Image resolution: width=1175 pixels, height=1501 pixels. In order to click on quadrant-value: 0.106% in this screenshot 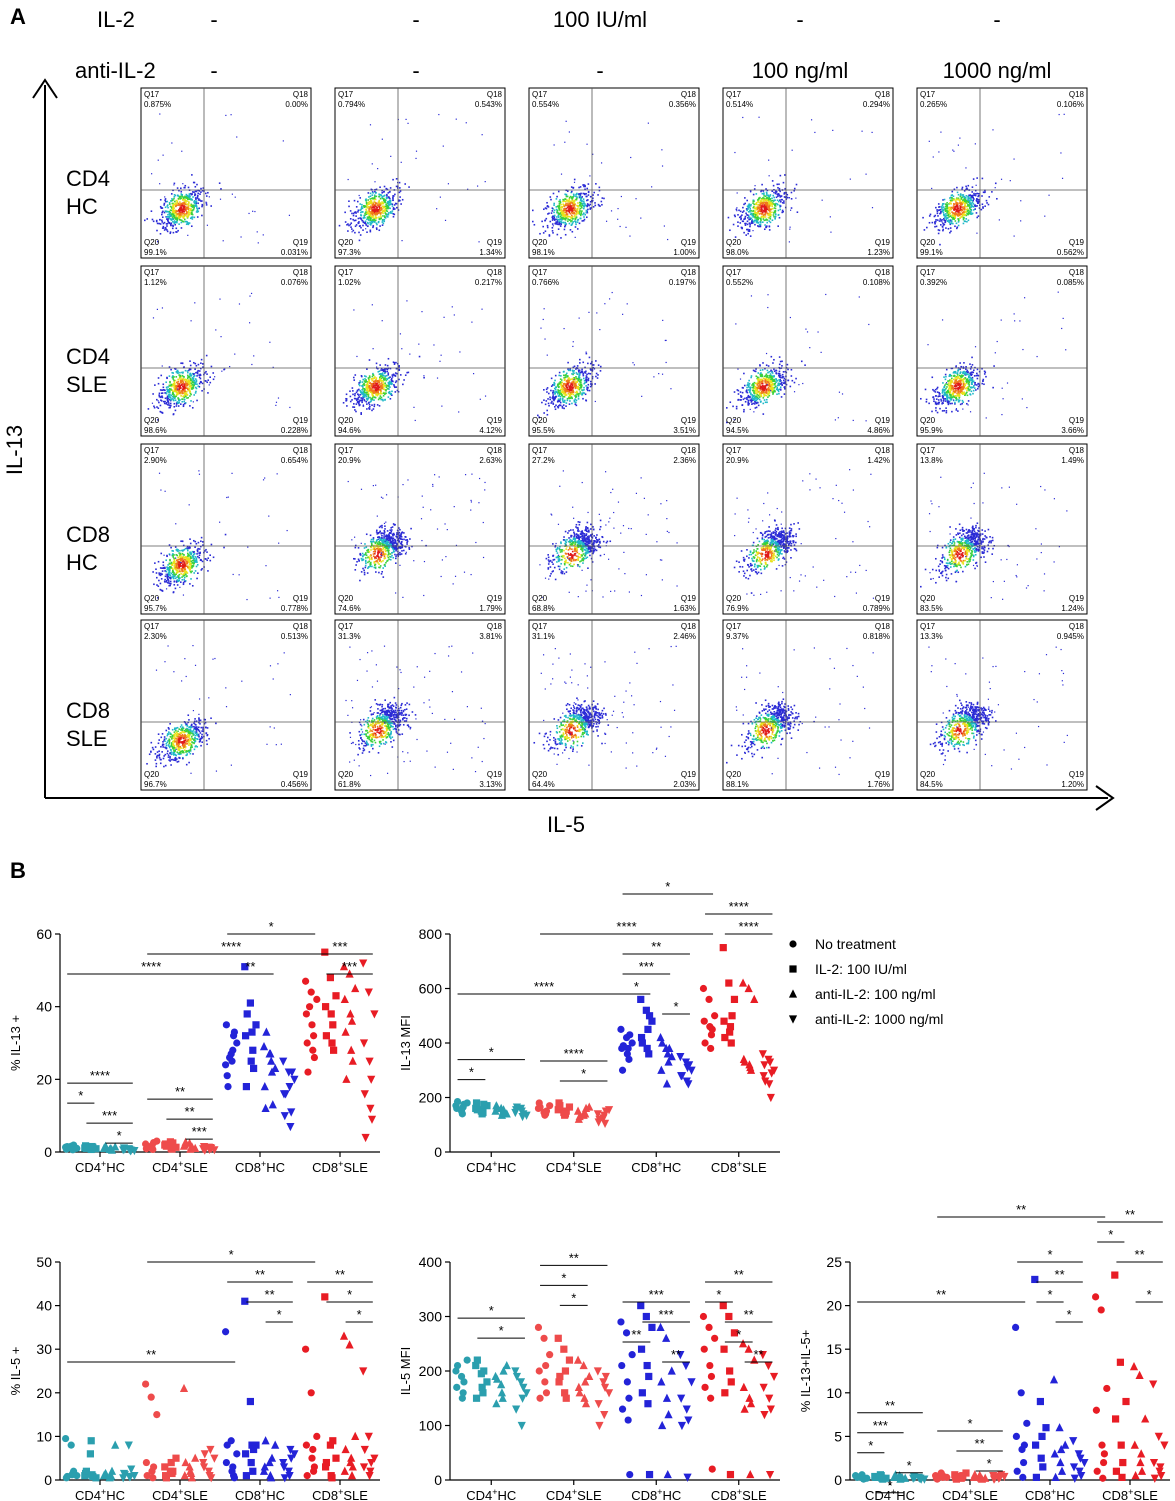, I will do `click(1070, 104)`.